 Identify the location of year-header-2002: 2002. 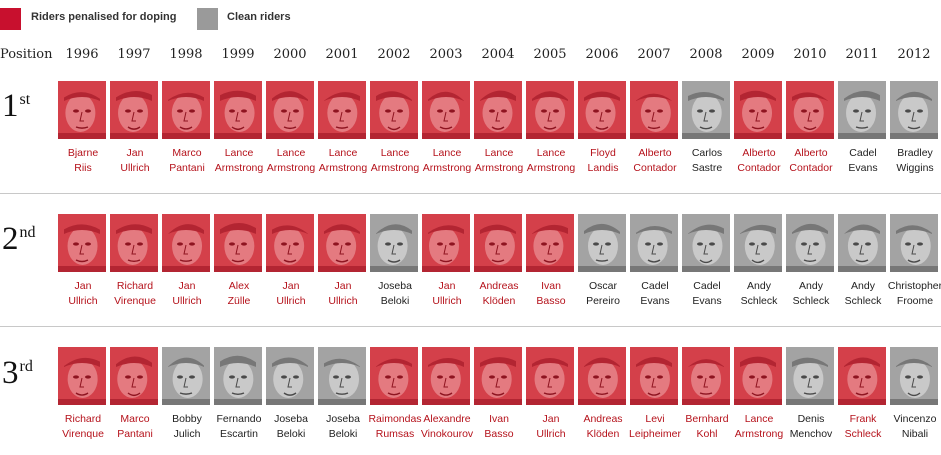
(394, 54).